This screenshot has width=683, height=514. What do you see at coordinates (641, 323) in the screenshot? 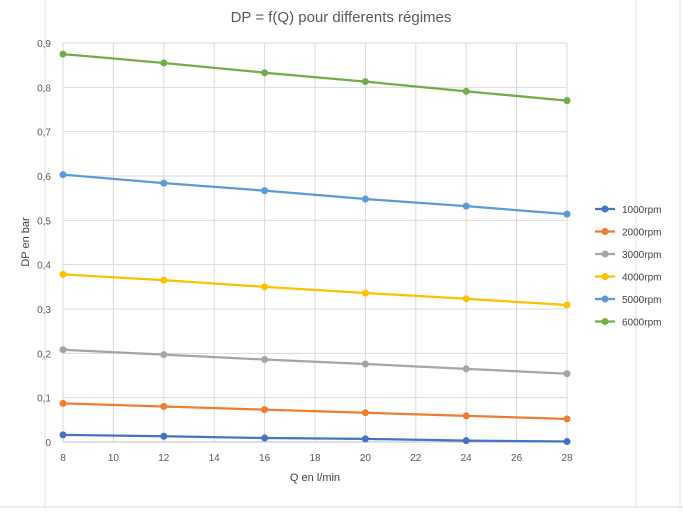
I see `legend-label-6000rpm: 6000rpm` at bounding box center [641, 323].